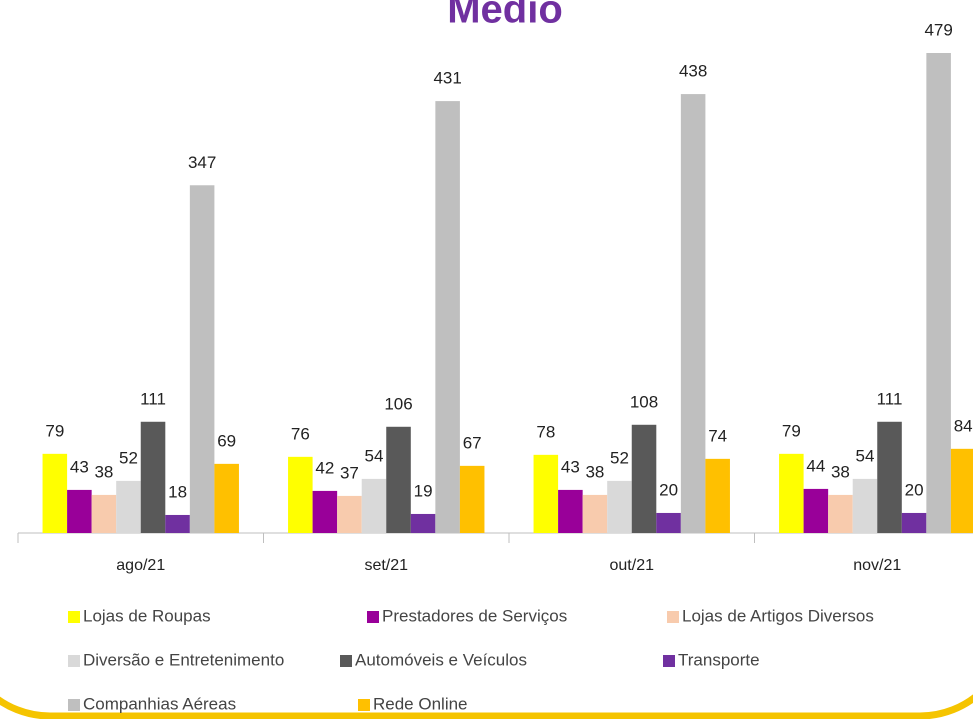 The height and width of the screenshot is (724, 973). Describe the element at coordinates (140, 565) in the screenshot. I see `x-tick-label: ago/21` at that location.